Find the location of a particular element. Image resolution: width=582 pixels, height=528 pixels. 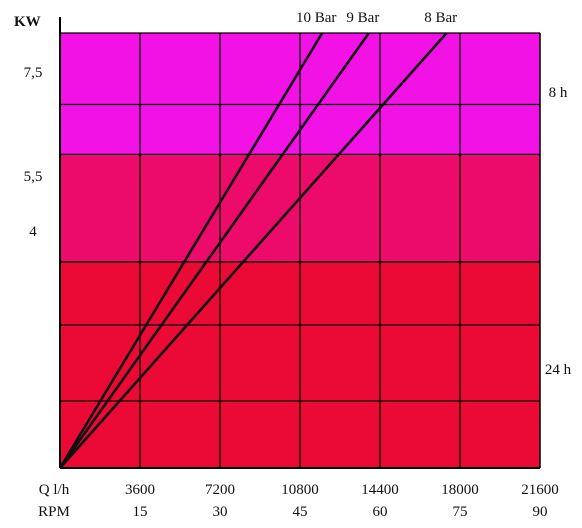

x-tick-q-4: 18000 is located at coordinates (460, 490).